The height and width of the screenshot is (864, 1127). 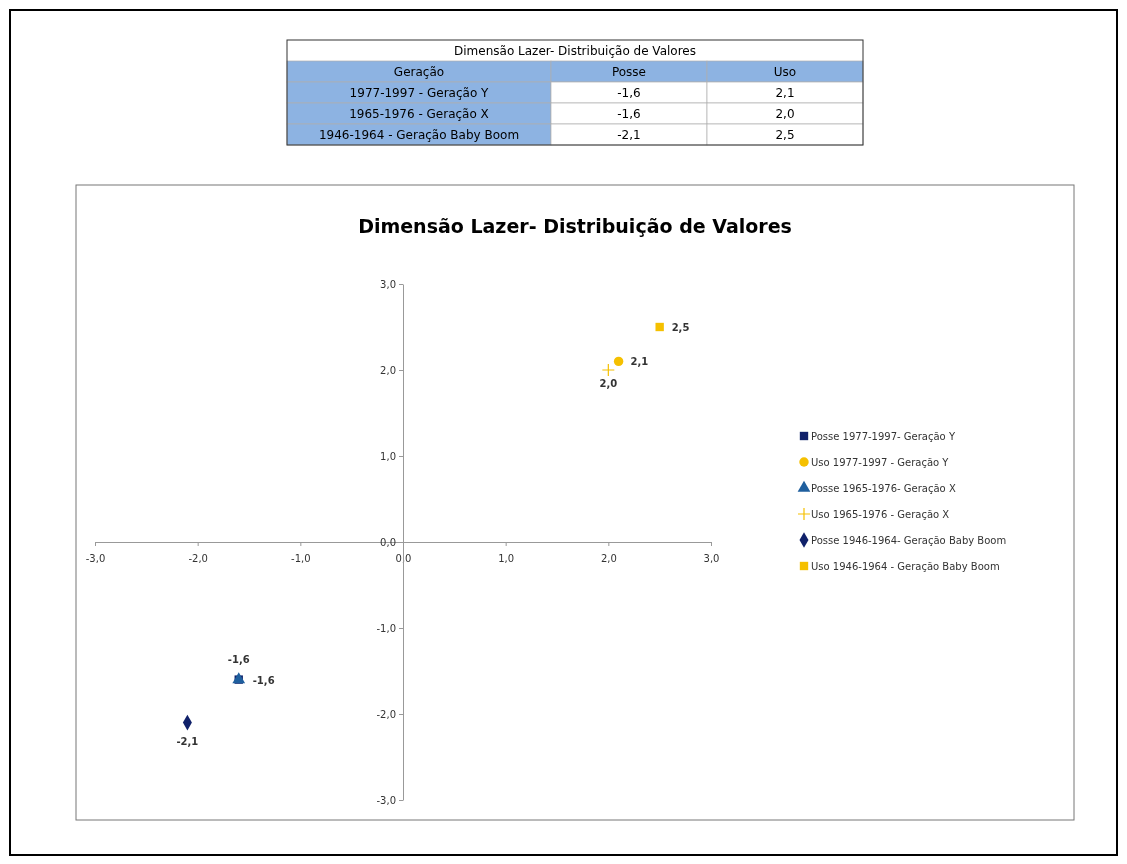 I want to click on x-tick-label: -3,0, so click(x=95, y=558).